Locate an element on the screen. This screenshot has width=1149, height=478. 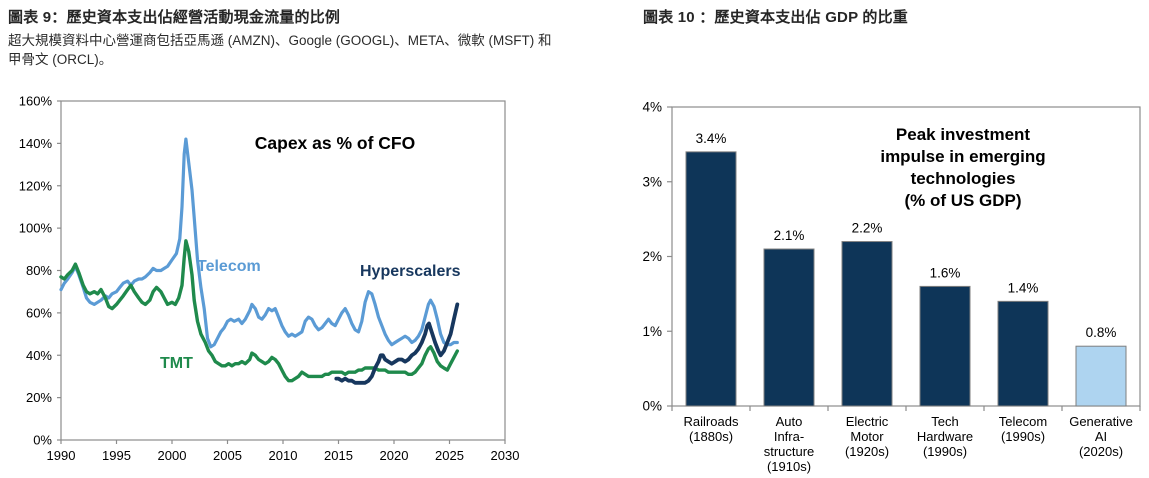
bar-telecom is located at coordinates (1023, 353).